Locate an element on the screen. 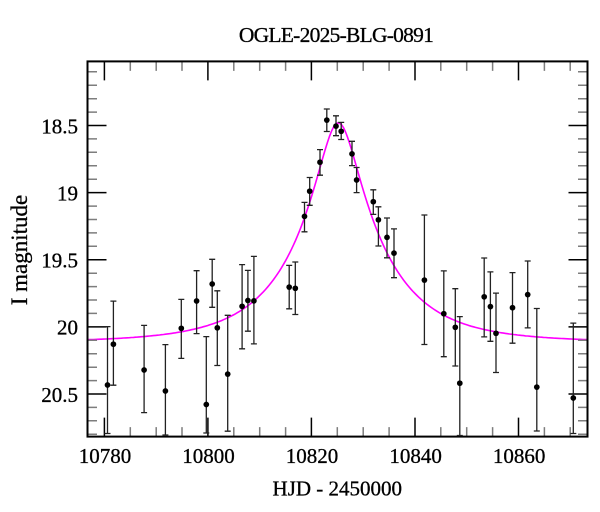  svg-text: 10780 is located at coordinates (105, 456).